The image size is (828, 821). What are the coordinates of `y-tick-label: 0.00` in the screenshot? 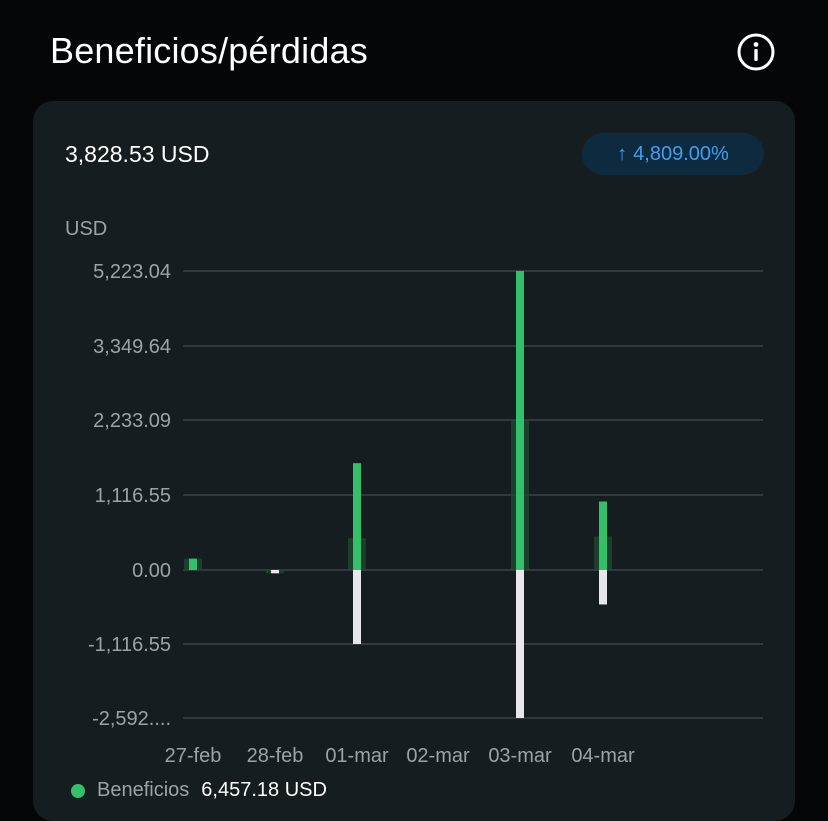 It's located at (151, 571).